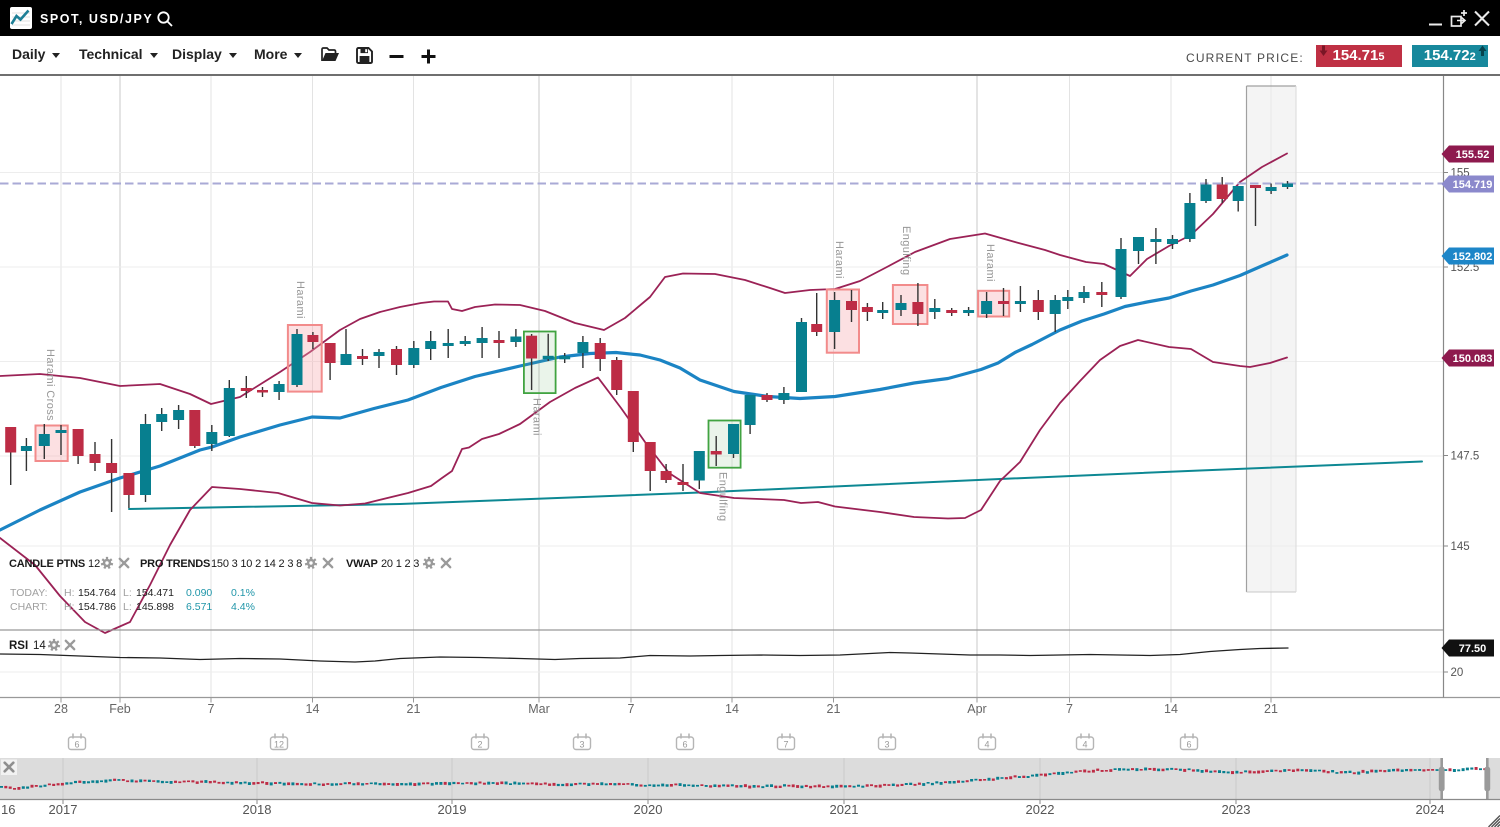 The width and height of the screenshot is (1500, 827). What do you see at coordinates (61, 709) in the screenshot?
I see `svg-text: 28` at bounding box center [61, 709].